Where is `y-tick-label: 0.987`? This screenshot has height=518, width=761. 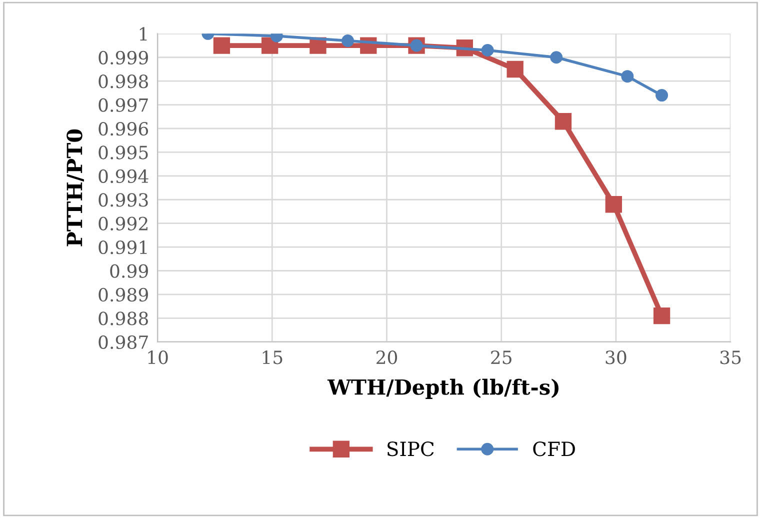
y-tick-label: 0.987 is located at coordinates (123, 342).